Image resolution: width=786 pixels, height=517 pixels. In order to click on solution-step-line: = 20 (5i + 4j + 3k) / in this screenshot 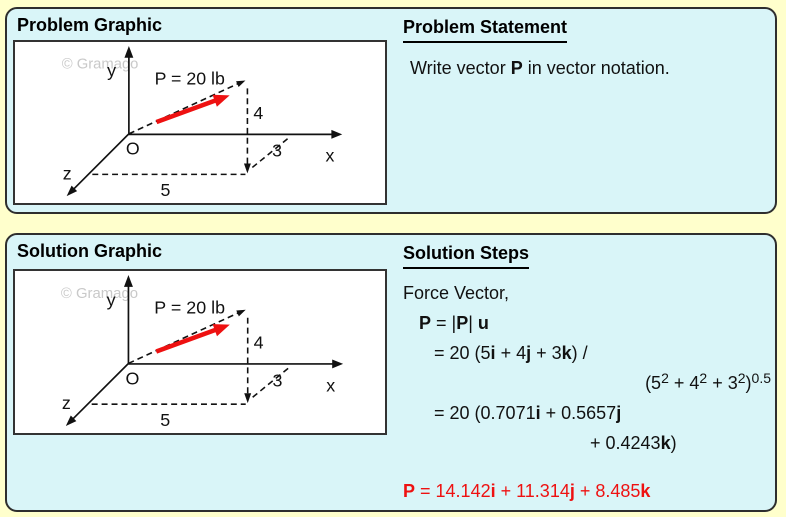, I will do `click(511, 353)`.